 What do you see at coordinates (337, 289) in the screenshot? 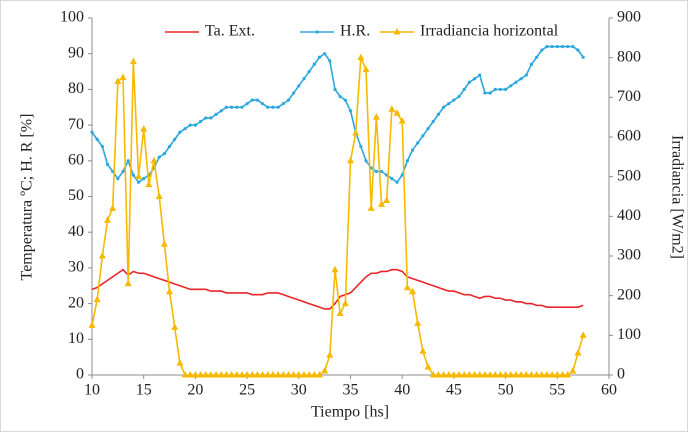
I see `series-line` at bounding box center [337, 289].